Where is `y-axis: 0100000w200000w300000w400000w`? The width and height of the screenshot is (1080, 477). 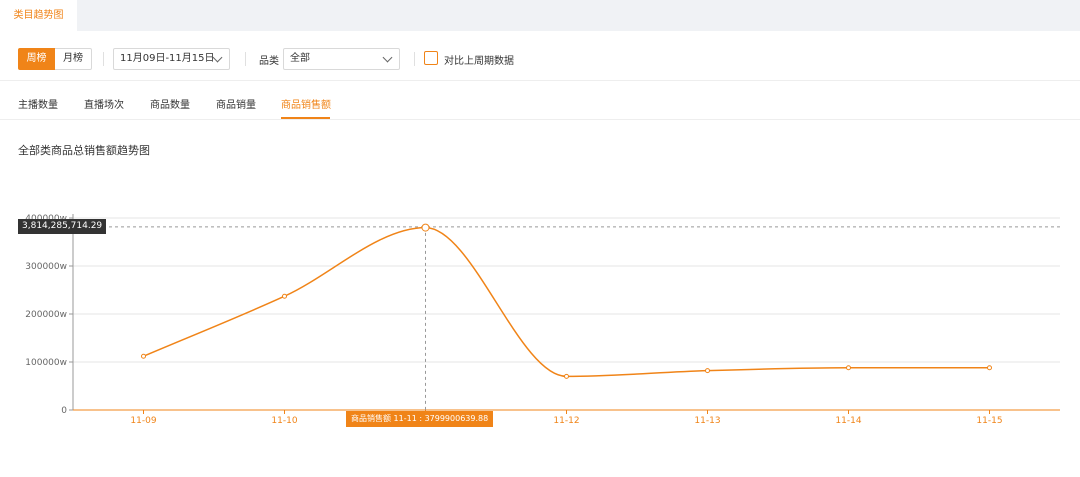 y-axis: 0100000w200000w300000w400000w is located at coordinates (49, 315).